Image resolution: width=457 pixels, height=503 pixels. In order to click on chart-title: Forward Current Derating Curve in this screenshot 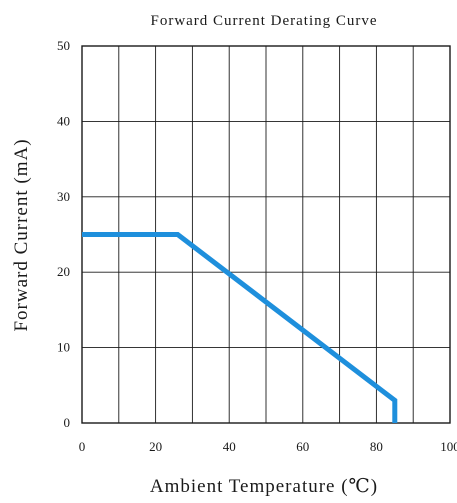, I will do `click(263, 21)`.